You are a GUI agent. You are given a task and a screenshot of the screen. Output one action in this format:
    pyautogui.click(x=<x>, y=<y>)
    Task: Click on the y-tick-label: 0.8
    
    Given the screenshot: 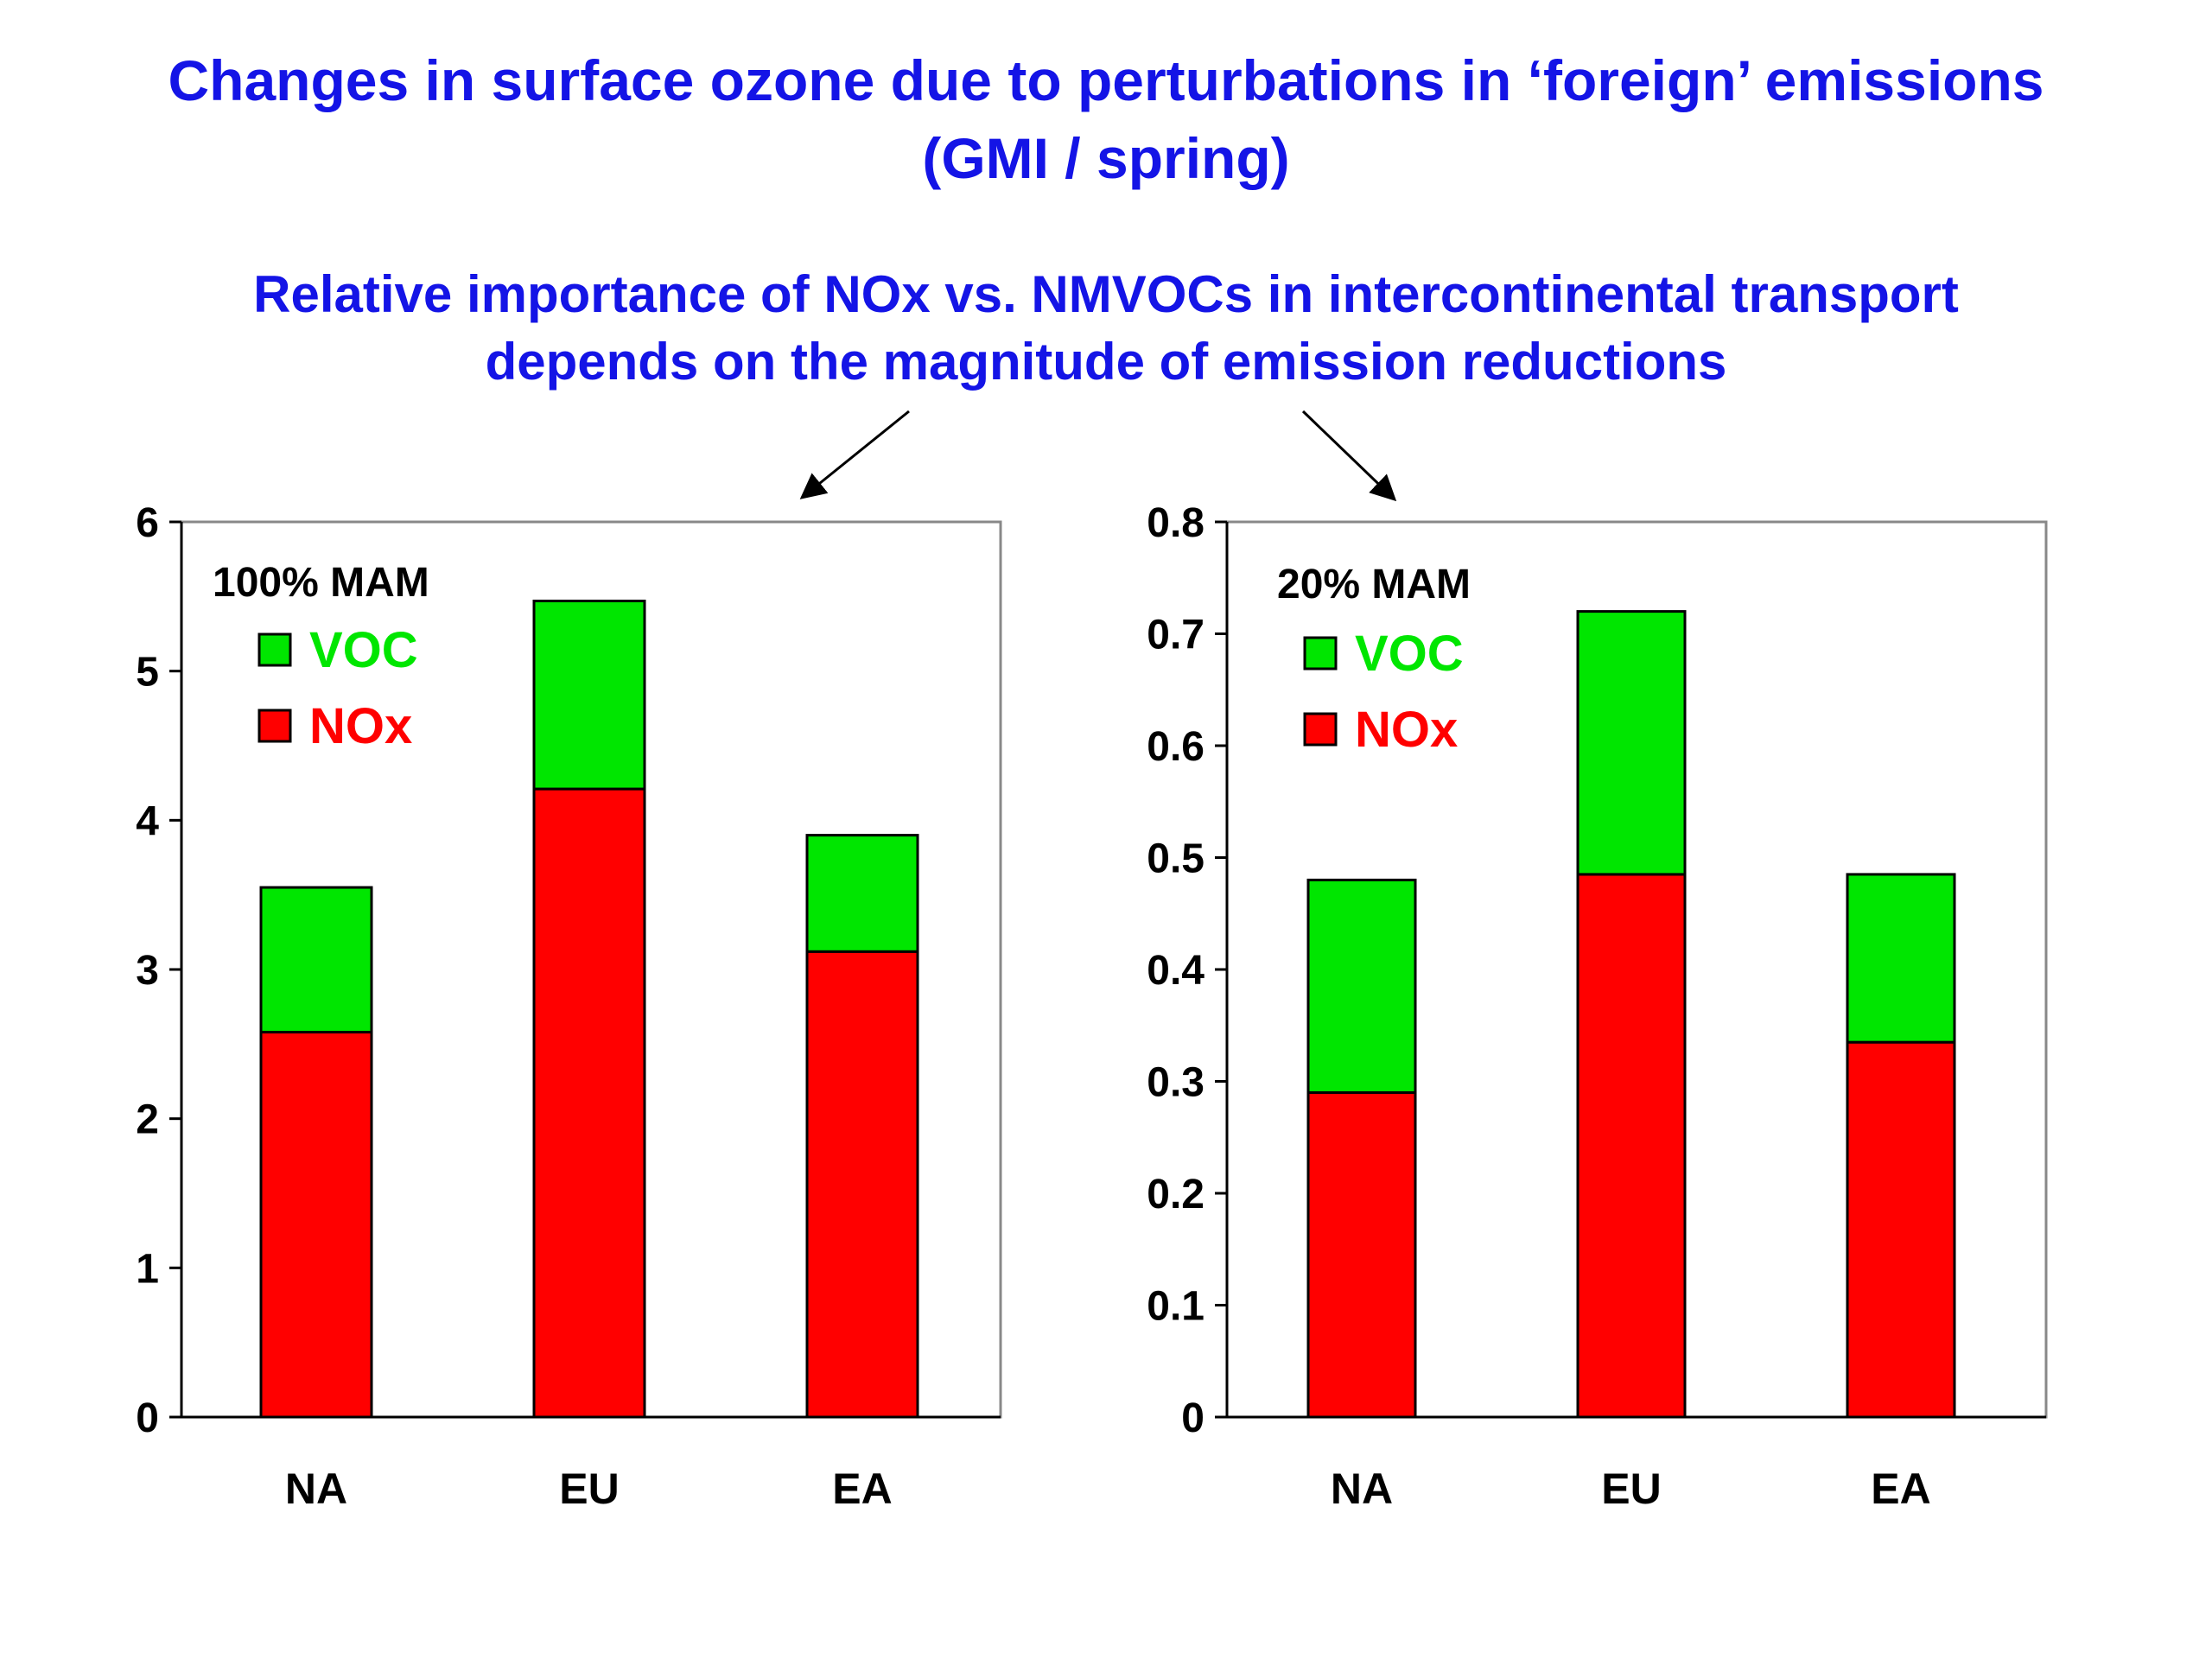 What is the action you would take?
    pyautogui.click(x=1176, y=523)
    